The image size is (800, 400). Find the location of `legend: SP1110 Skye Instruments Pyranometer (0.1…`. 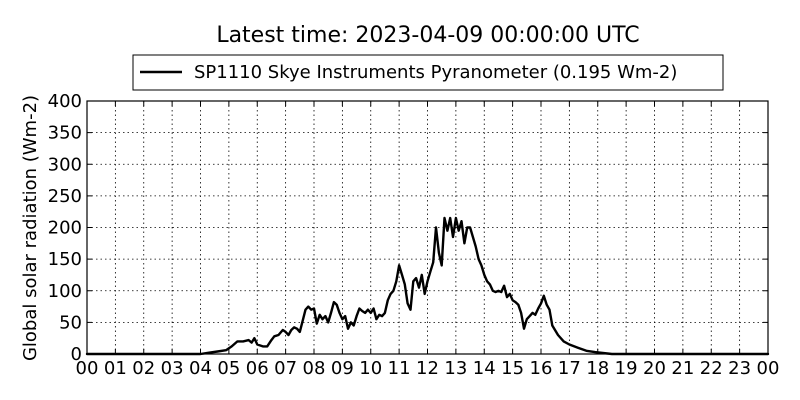

legend: SP1110 Skye Instruments Pyranometer (0.1… is located at coordinates (428, 72).